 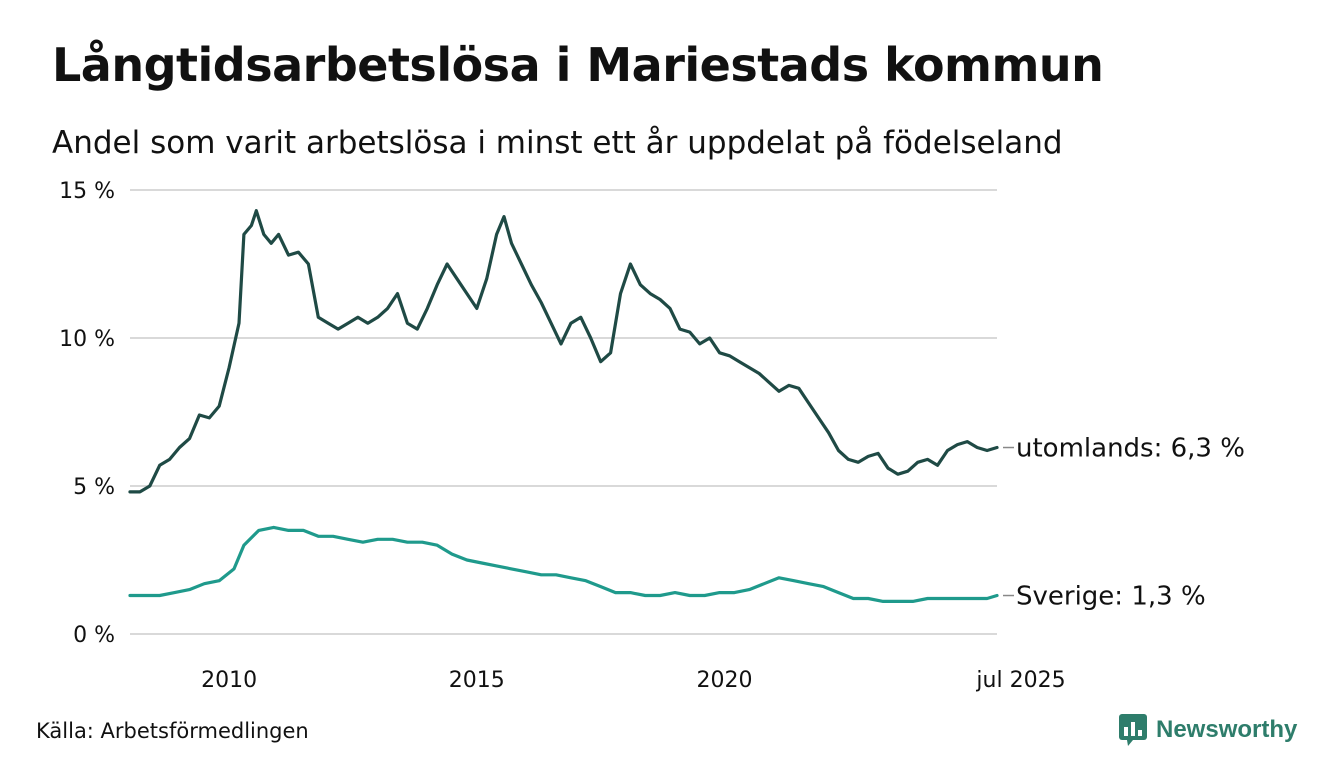 What do you see at coordinates (1020, 680) in the screenshot?
I see `x-tick-label: jul 2025` at bounding box center [1020, 680].